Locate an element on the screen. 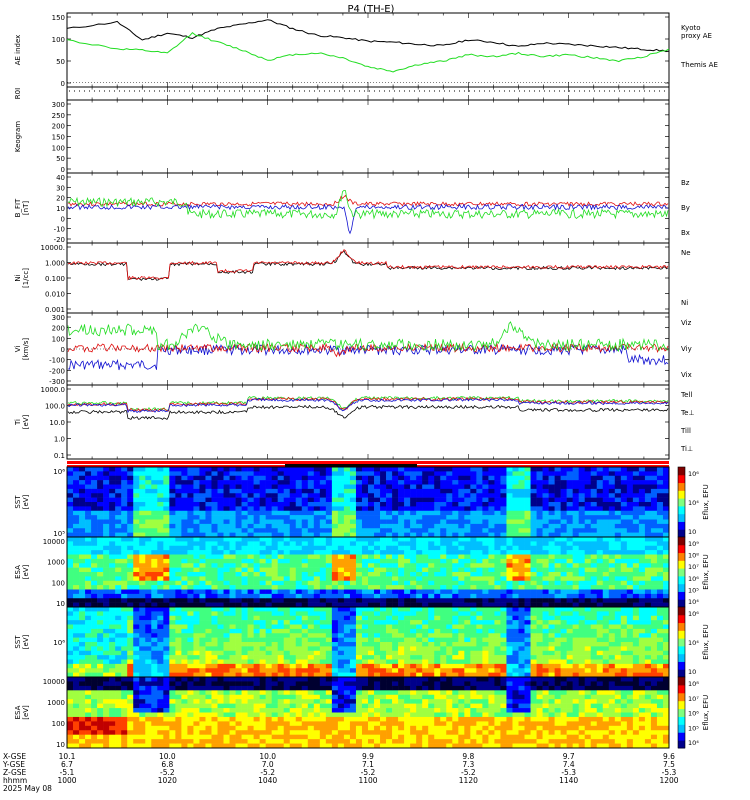  y-tick-label: 10 is located at coordinates (60, 209).